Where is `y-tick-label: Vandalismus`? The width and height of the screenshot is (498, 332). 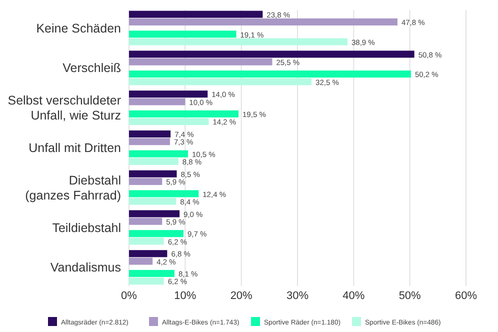
y-tick-label: Vandalismus is located at coordinates (85, 267).